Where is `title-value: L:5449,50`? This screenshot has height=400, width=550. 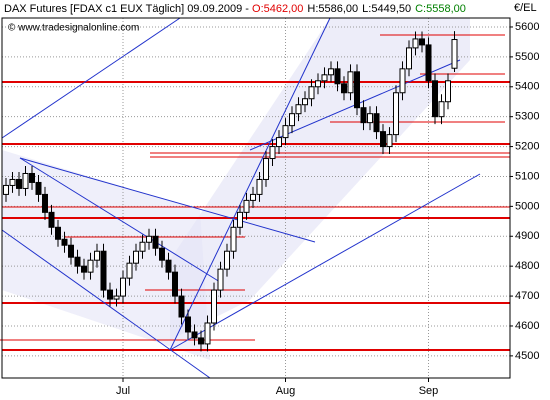
title-value: L:5449,50 is located at coordinates (386, 9).